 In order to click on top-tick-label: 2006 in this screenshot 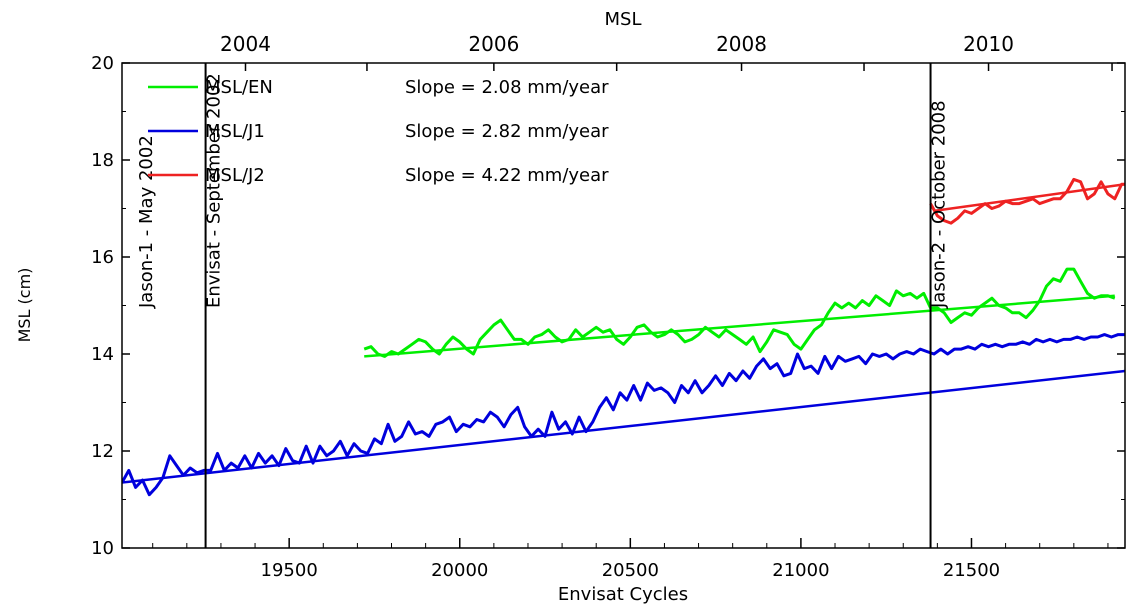, I will do `click(493, 44)`.